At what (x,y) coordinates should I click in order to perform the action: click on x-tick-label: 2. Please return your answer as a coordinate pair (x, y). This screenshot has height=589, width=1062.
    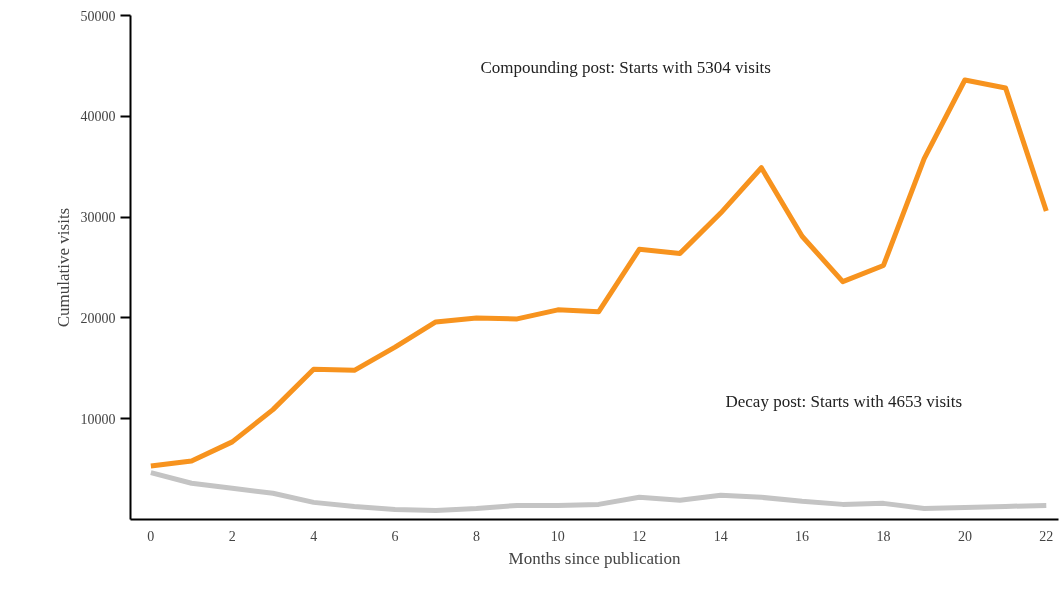
    Looking at the image, I should click on (232, 536).